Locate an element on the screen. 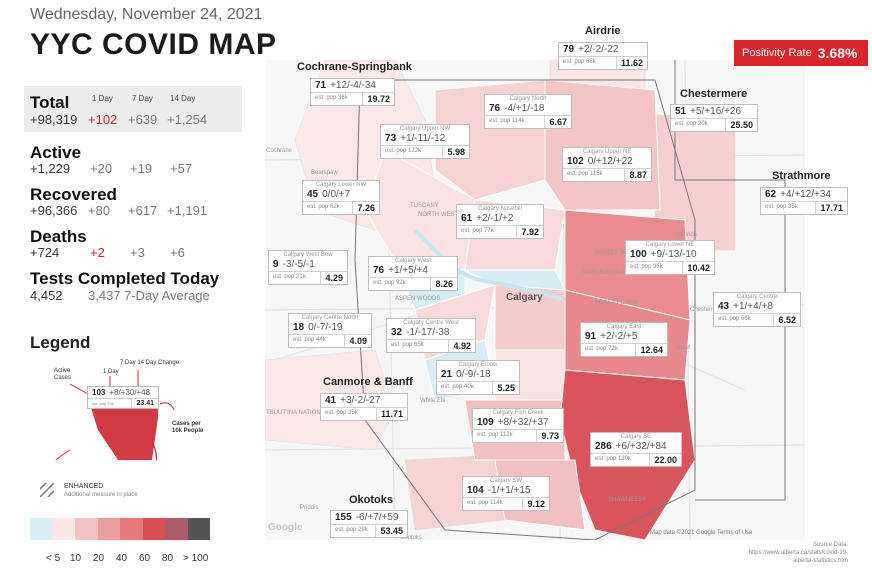 This screenshot has width=872, height=581. positivity-rate-badge: Positivity Rate 3.68% is located at coordinates (801, 53).